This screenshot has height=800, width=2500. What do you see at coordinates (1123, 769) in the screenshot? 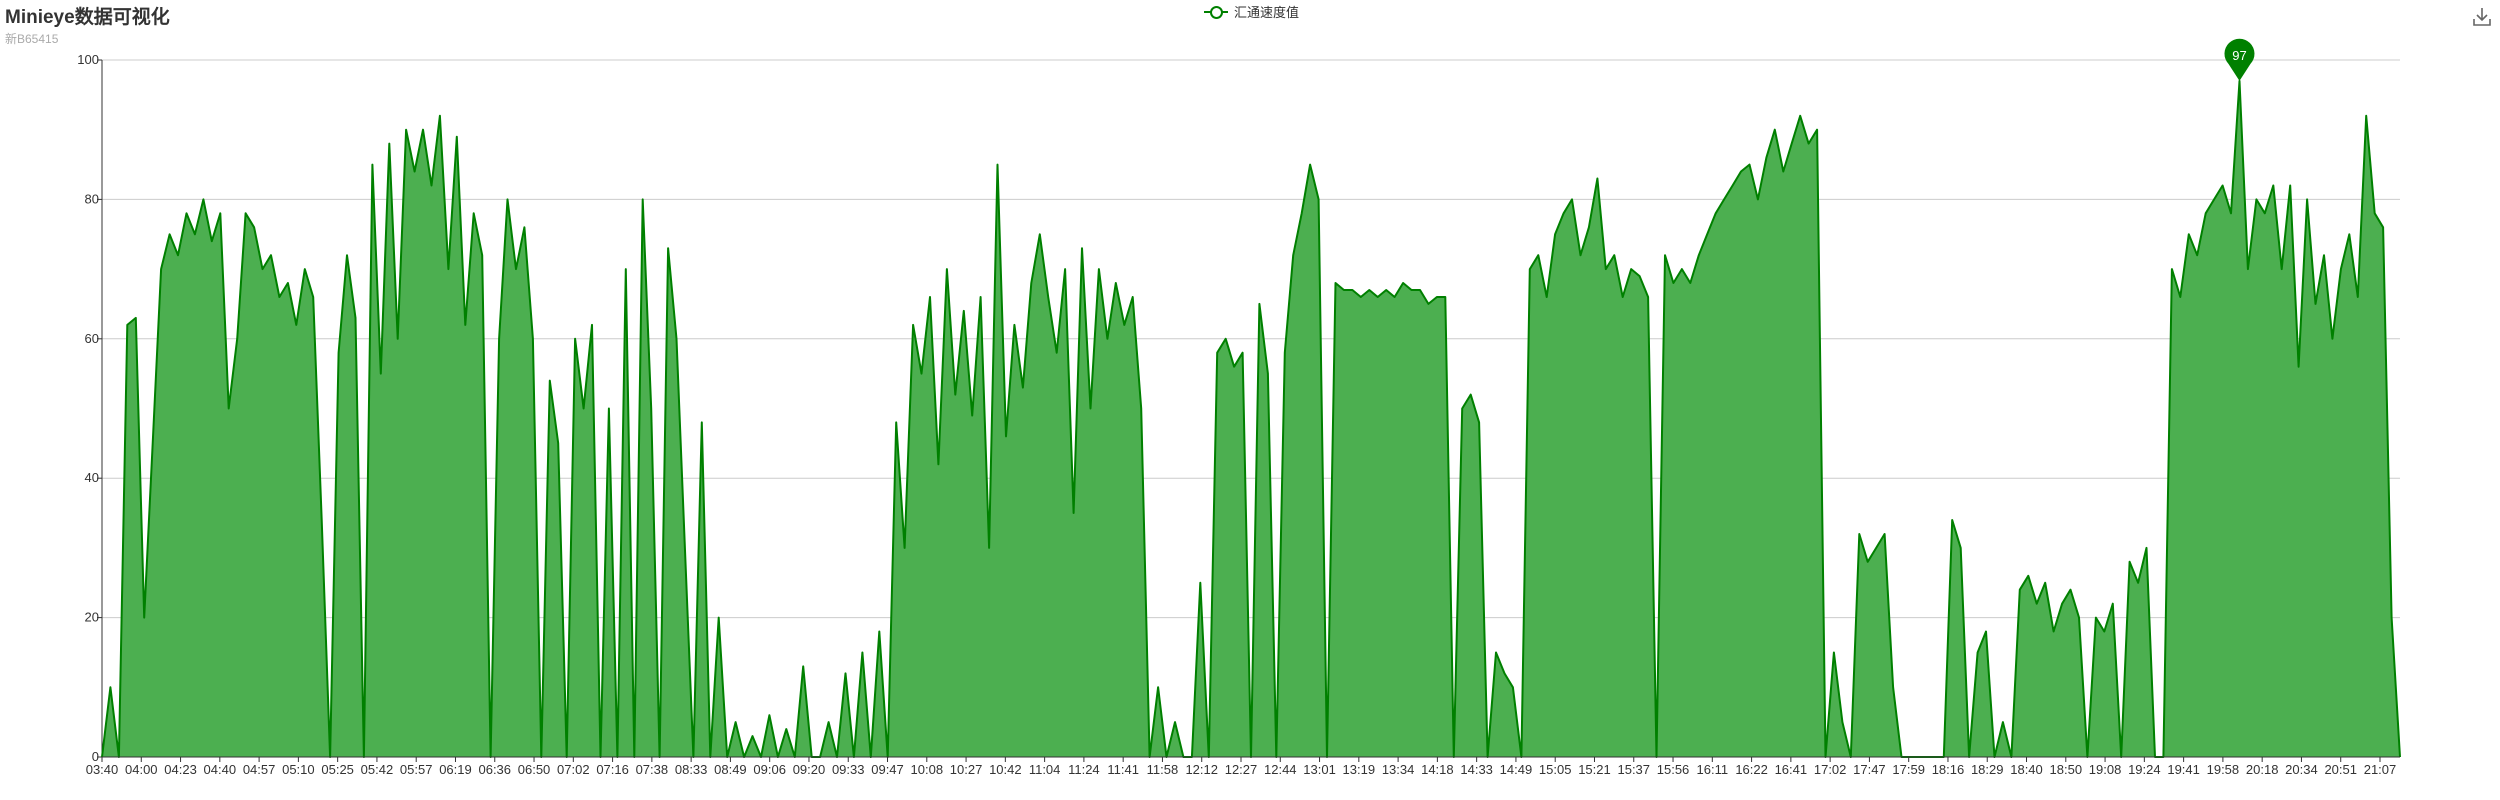
I see `x-tick-label: 11:41` at bounding box center [1123, 769].